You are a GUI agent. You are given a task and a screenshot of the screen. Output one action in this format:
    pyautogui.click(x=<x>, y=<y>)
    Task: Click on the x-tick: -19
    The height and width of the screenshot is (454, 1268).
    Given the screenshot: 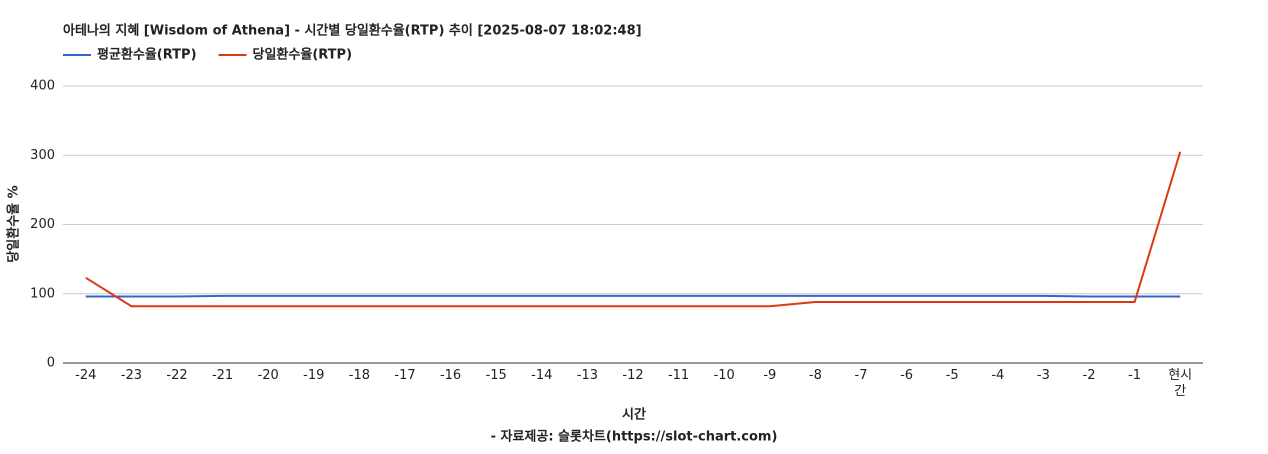 What is the action you would take?
    pyautogui.click(x=314, y=375)
    